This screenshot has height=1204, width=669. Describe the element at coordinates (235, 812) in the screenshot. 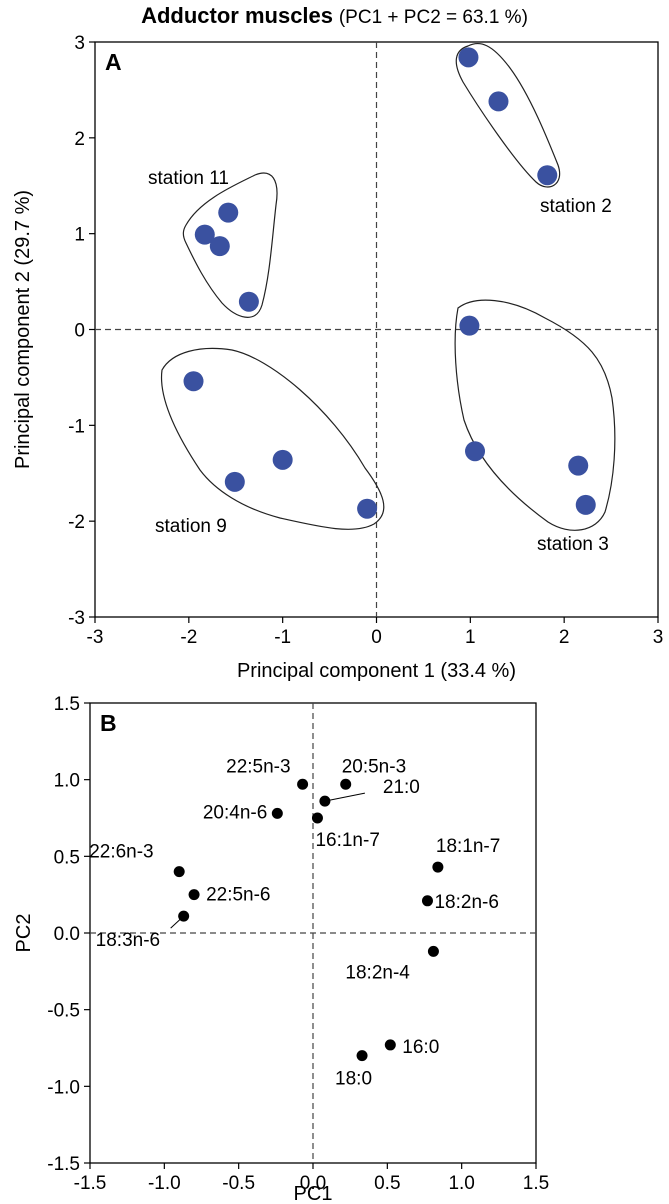

I see `fatty-acid-label: 20:4n-6` at that location.